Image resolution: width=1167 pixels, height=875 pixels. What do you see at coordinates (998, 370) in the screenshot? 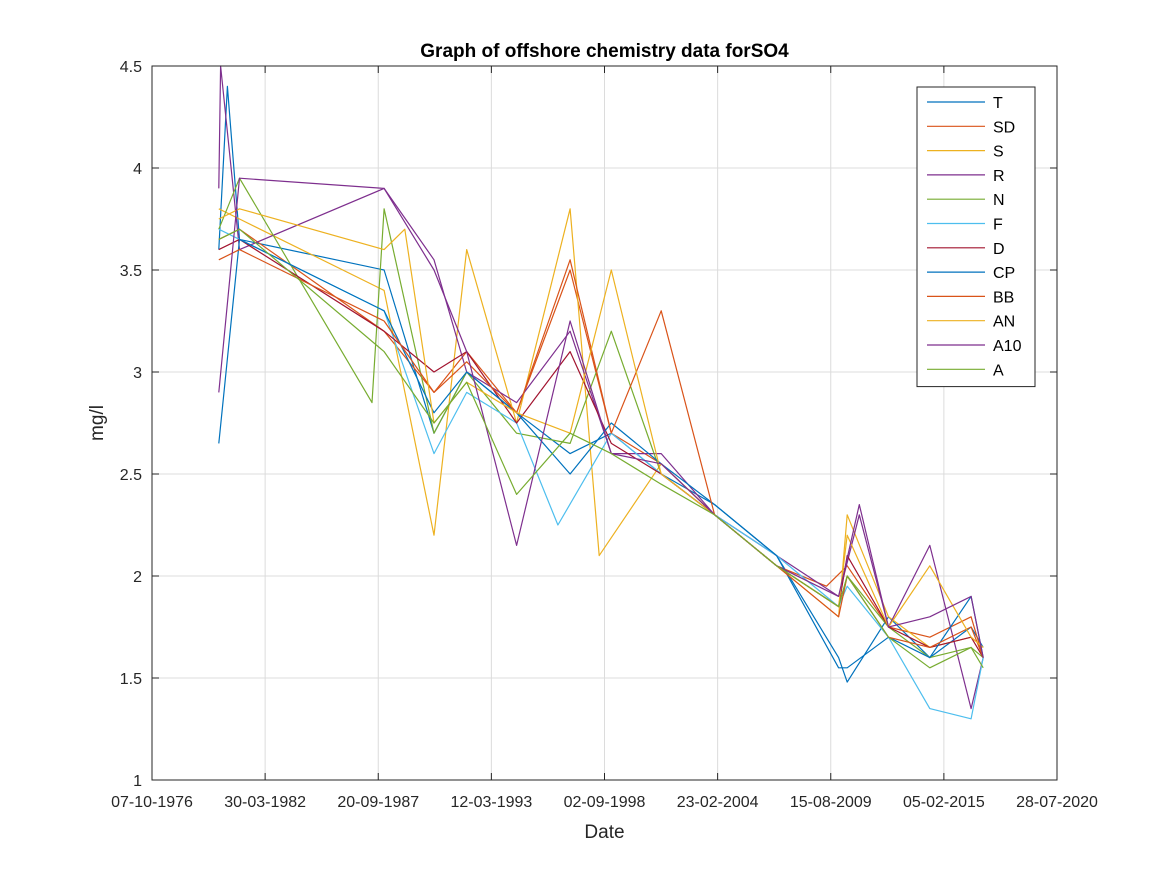
I see `legend-entry-label: A` at bounding box center [998, 370].